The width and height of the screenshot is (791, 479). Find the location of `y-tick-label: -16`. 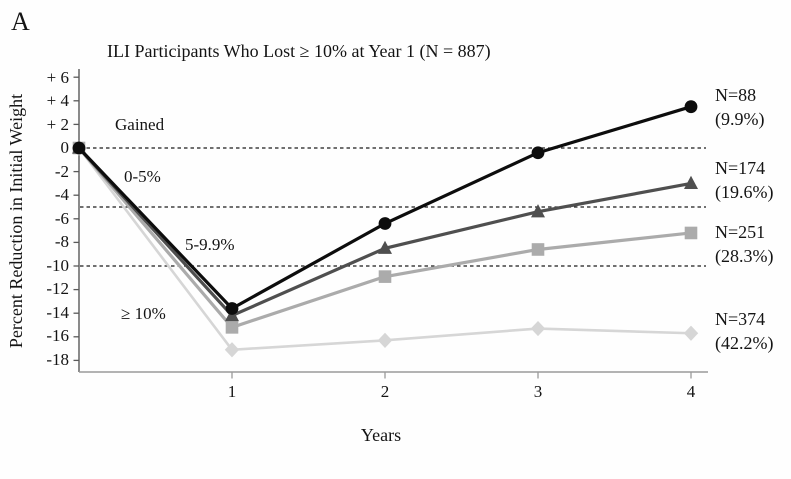

y-tick-label: -16 is located at coordinates (57, 335).